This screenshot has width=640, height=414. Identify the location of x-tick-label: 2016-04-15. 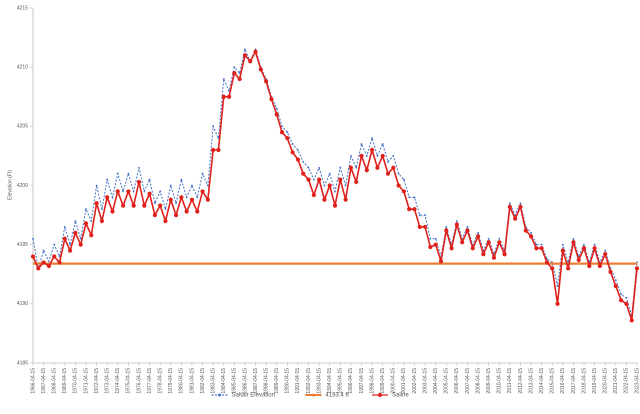
(563, 381).